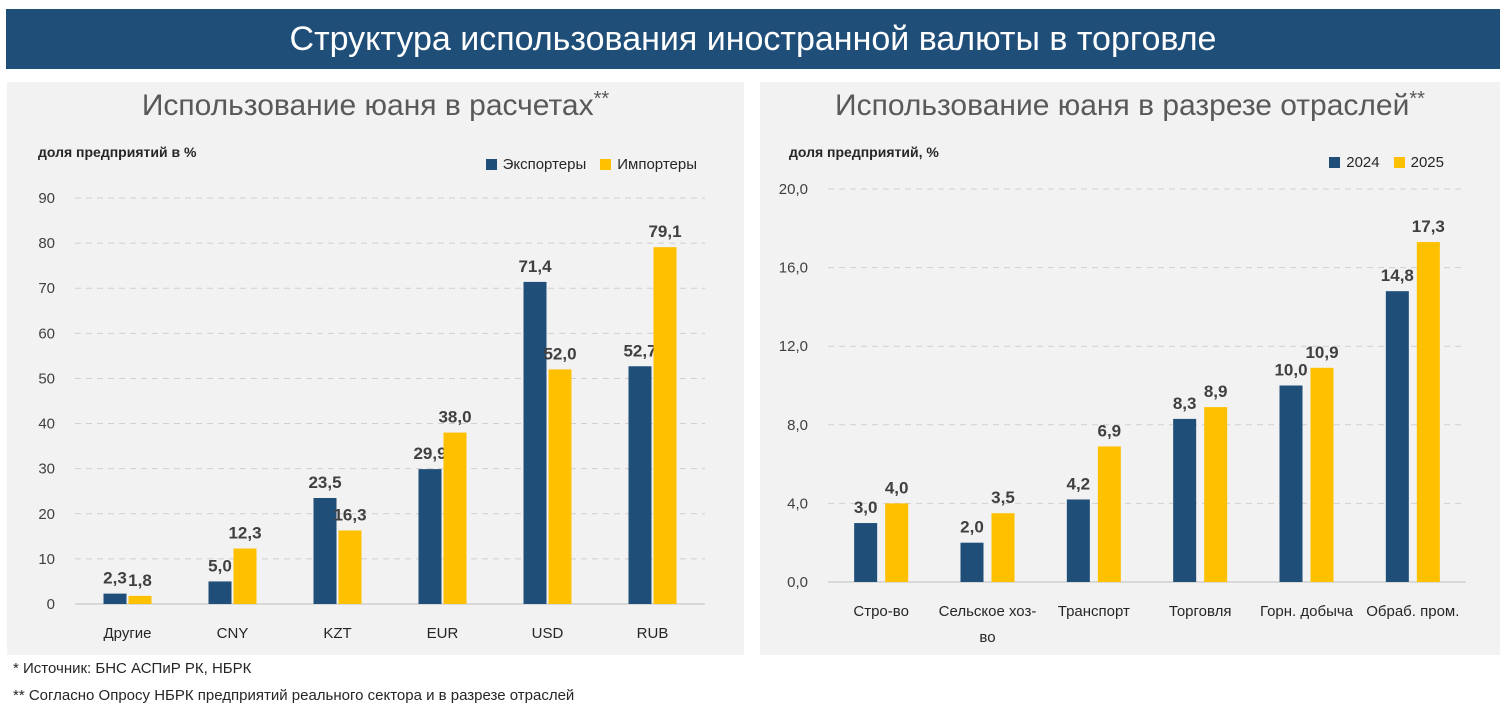 The width and height of the screenshot is (1507, 711). What do you see at coordinates (132, 668) in the screenshot?
I see `footnote-source: * Источник: БНС АСПиР РК, НБРК` at bounding box center [132, 668].